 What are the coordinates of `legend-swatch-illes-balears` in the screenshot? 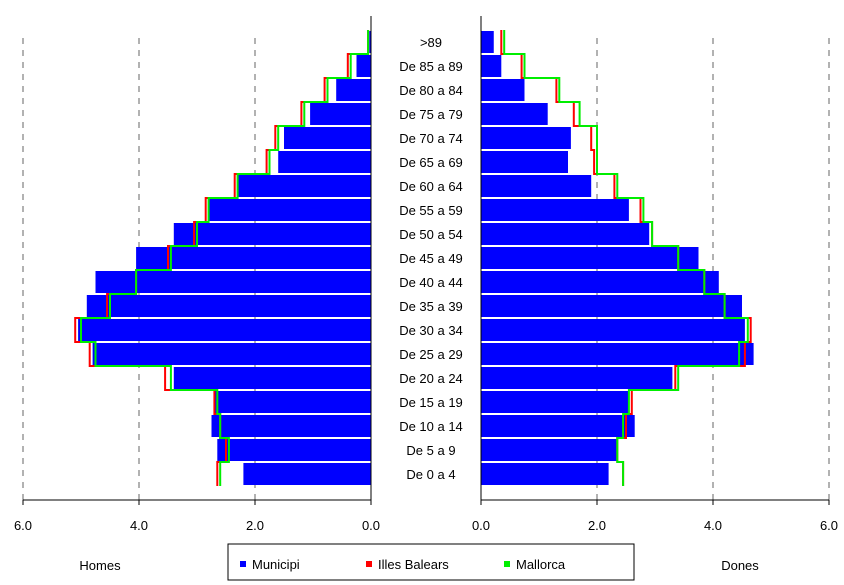 It's located at (369, 564).